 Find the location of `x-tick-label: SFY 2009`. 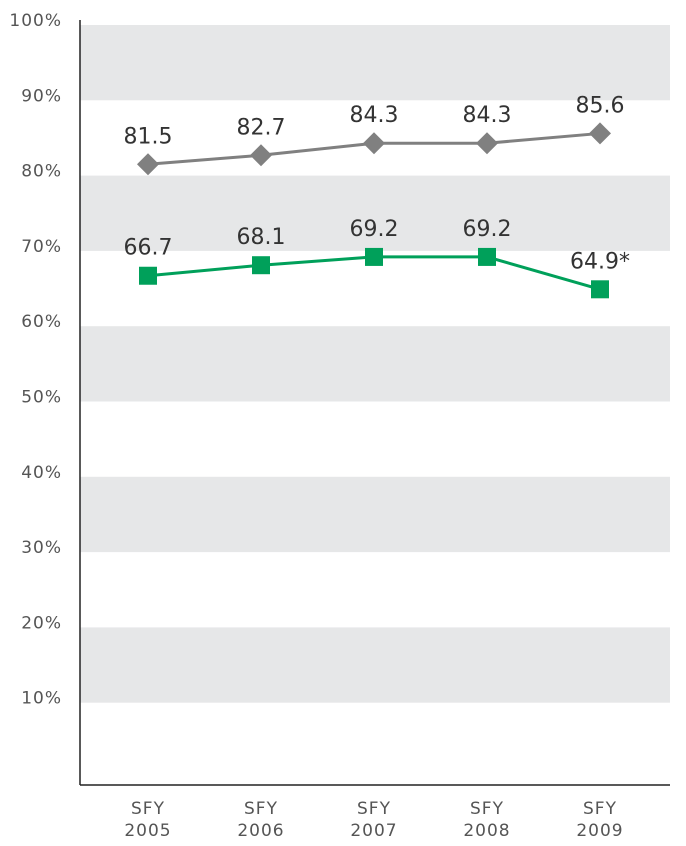

x-tick-label: SFY 2009 is located at coordinates (600, 820).